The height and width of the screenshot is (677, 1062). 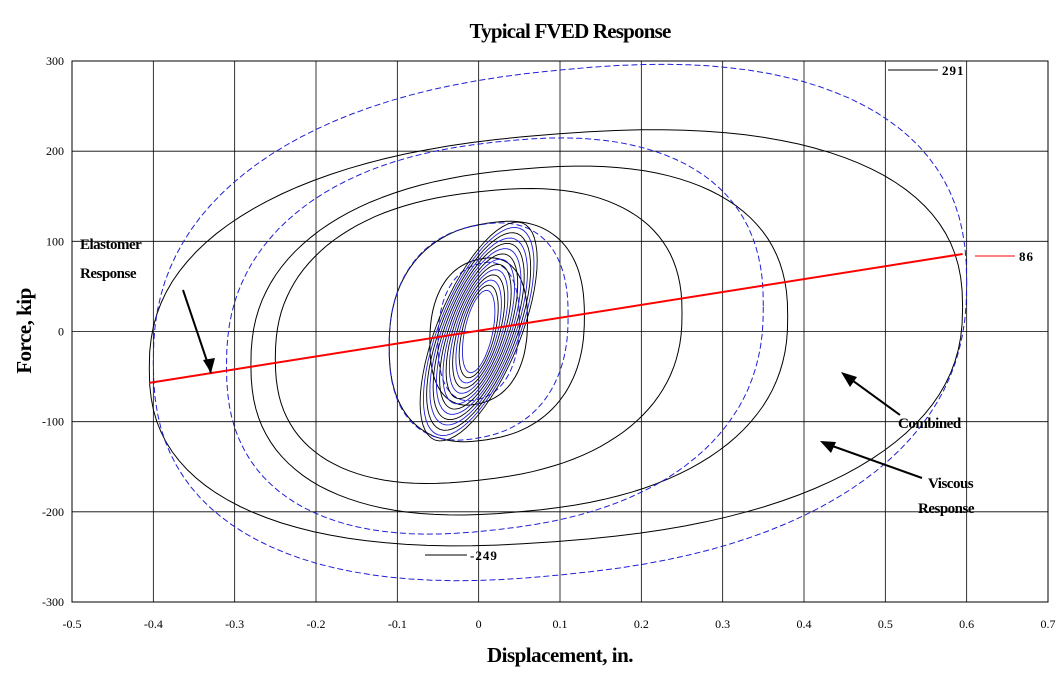 What do you see at coordinates (53, 602) in the screenshot?
I see `y-tick-label: -300` at bounding box center [53, 602].